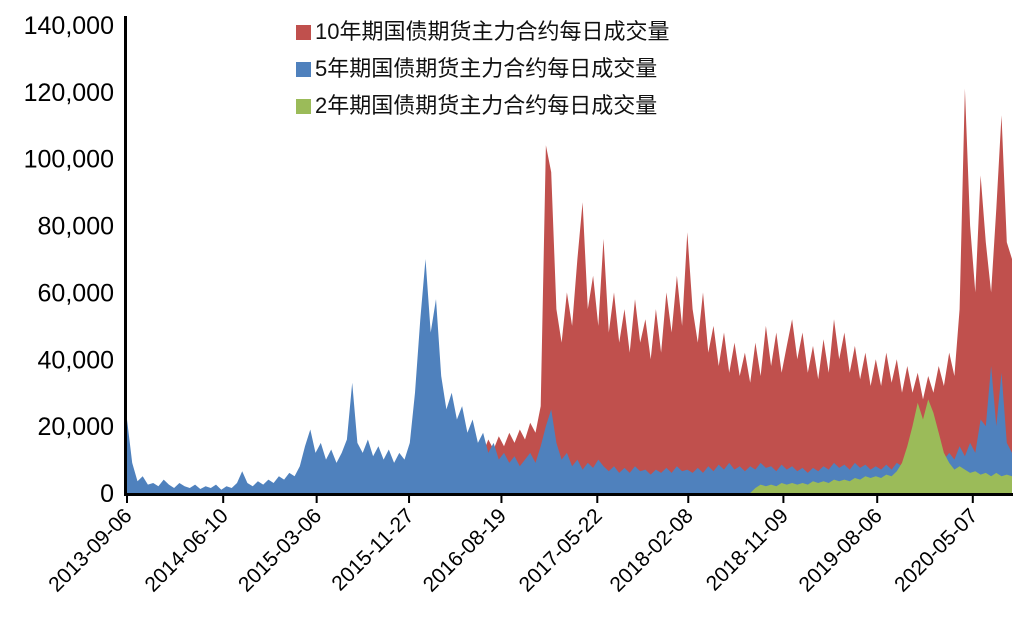 The width and height of the screenshot is (1023, 642). Describe the element at coordinates (372, 549) in the screenshot. I see `x-tick-label: 2015-11-27` at that location.